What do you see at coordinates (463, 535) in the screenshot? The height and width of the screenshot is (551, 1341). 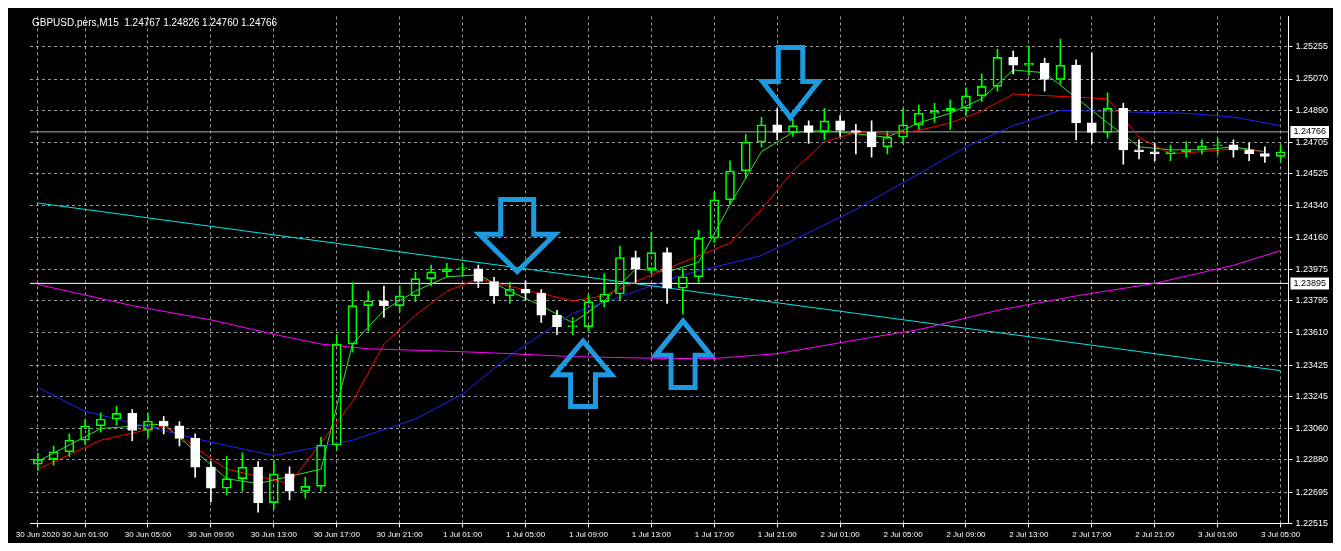 I see `x-tick-label: 1 Jul 01:00` at bounding box center [463, 535].